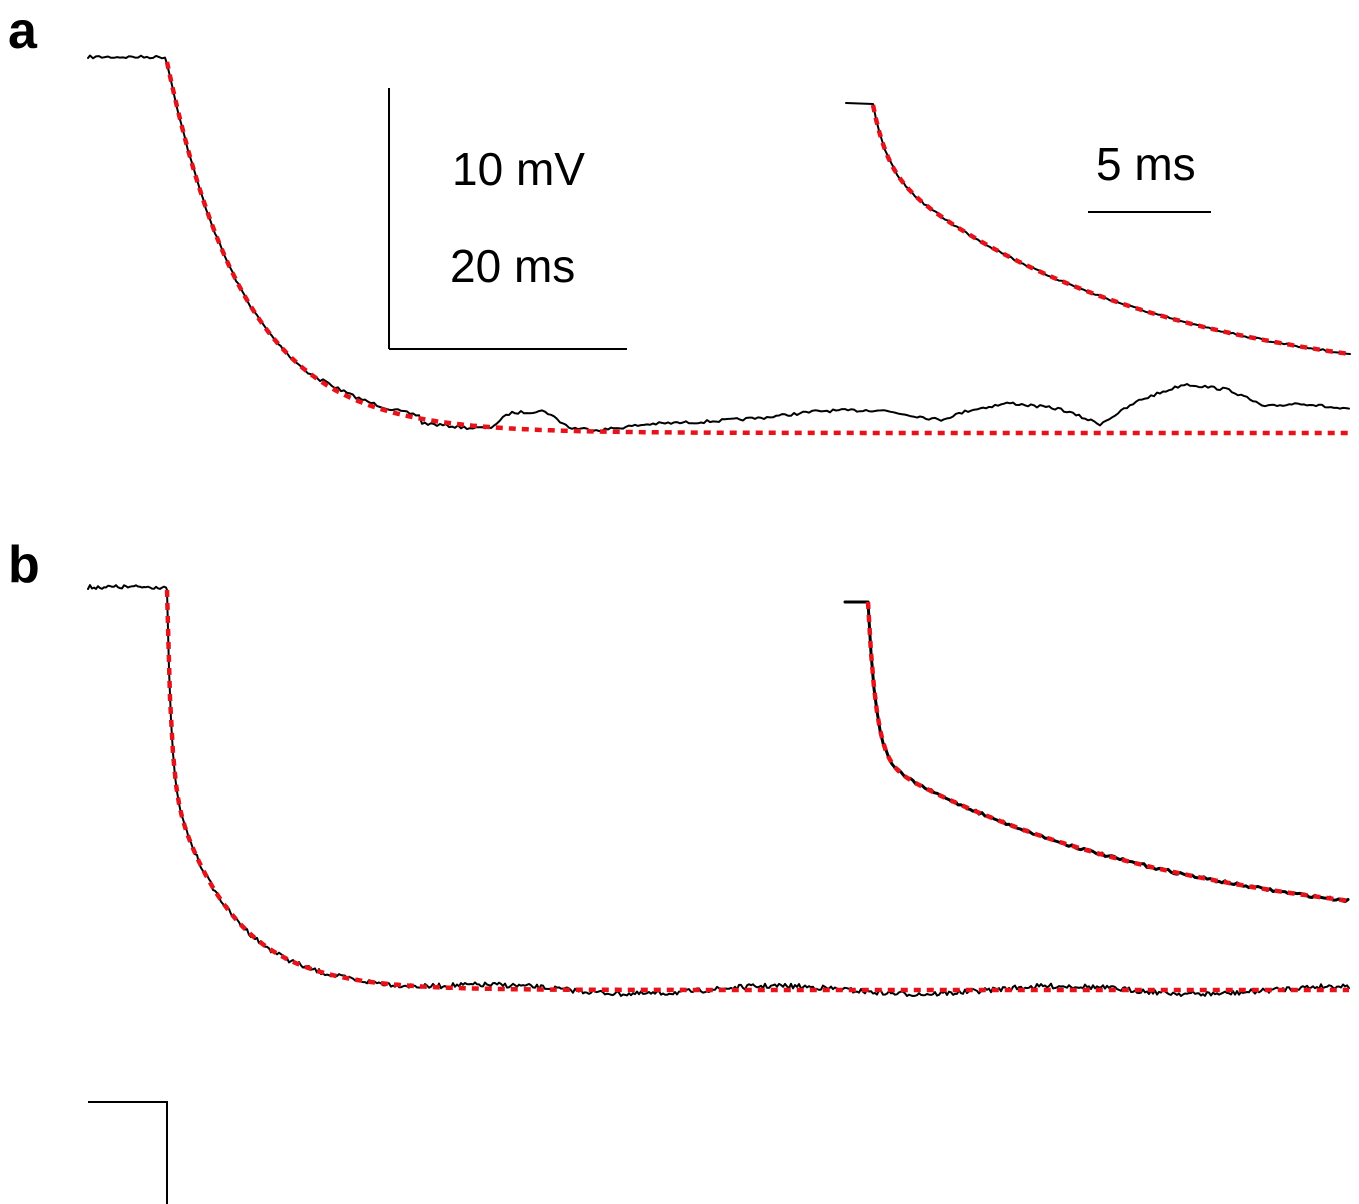 Image resolution: width=1359 pixels, height=1204 pixels. What do you see at coordinates (1110, 230) in the screenshot?
I see `panel-a-inset-exponential-fit` at bounding box center [1110, 230].